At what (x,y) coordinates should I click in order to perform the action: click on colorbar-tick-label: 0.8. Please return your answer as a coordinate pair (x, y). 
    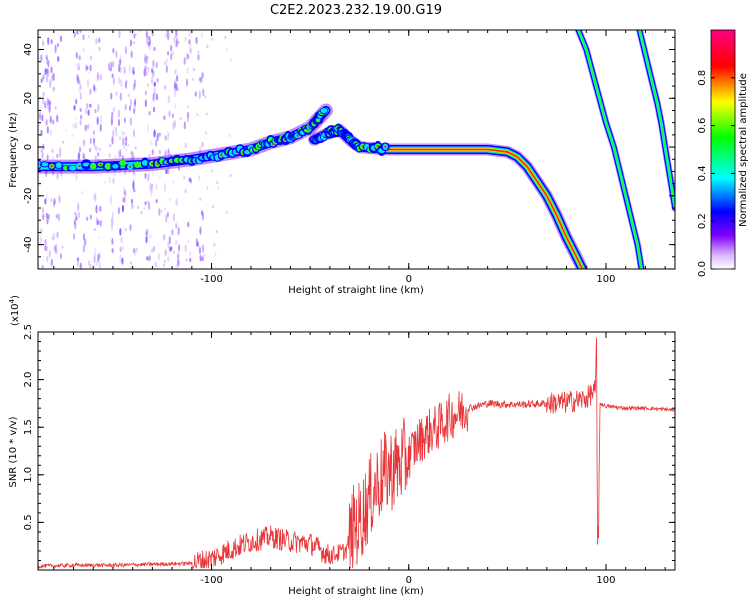
    Looking at the image, I should click on (702, 78).